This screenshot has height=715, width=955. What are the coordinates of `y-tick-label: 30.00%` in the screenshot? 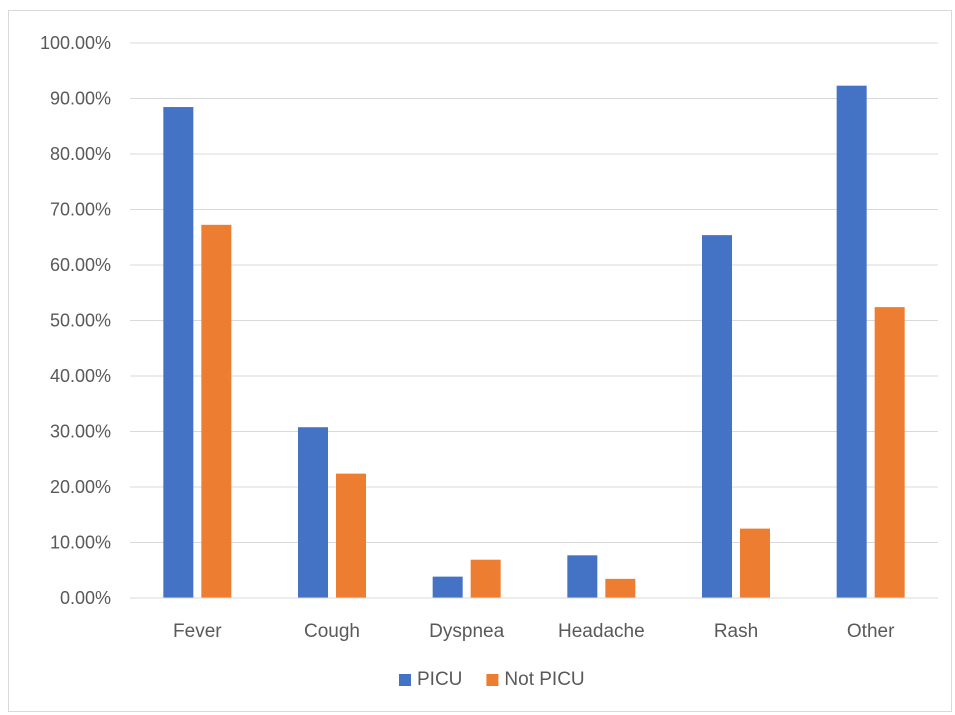 It's located at (80, 432).